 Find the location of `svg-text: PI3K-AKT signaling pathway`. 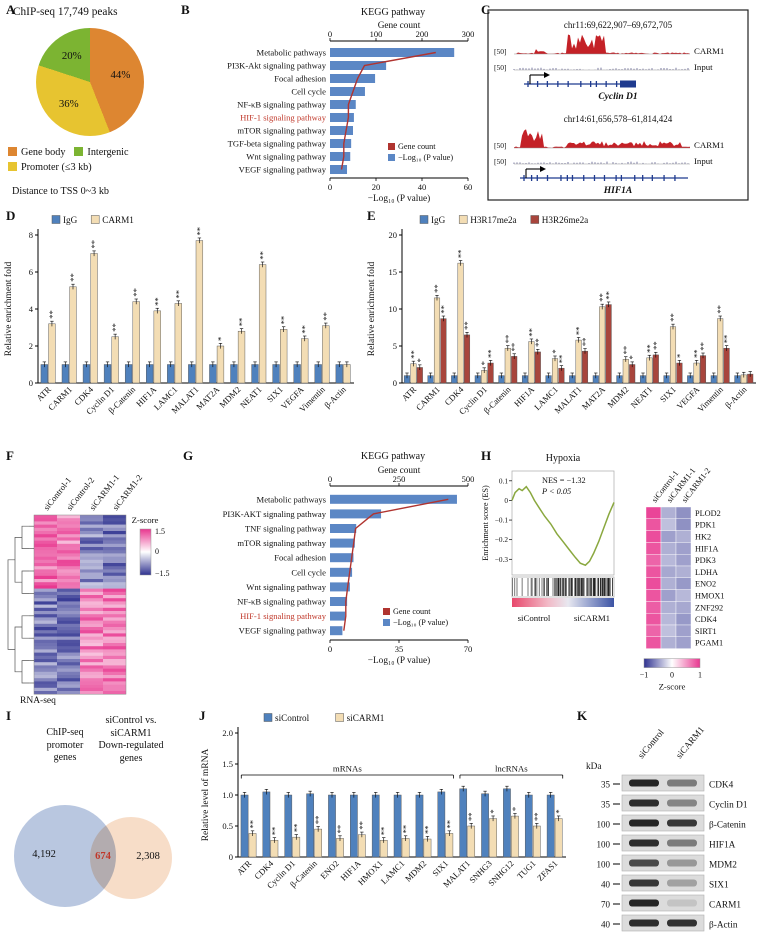

svg-text: PI3K-AKT signaling pathway is located at coordinates (275, 514).